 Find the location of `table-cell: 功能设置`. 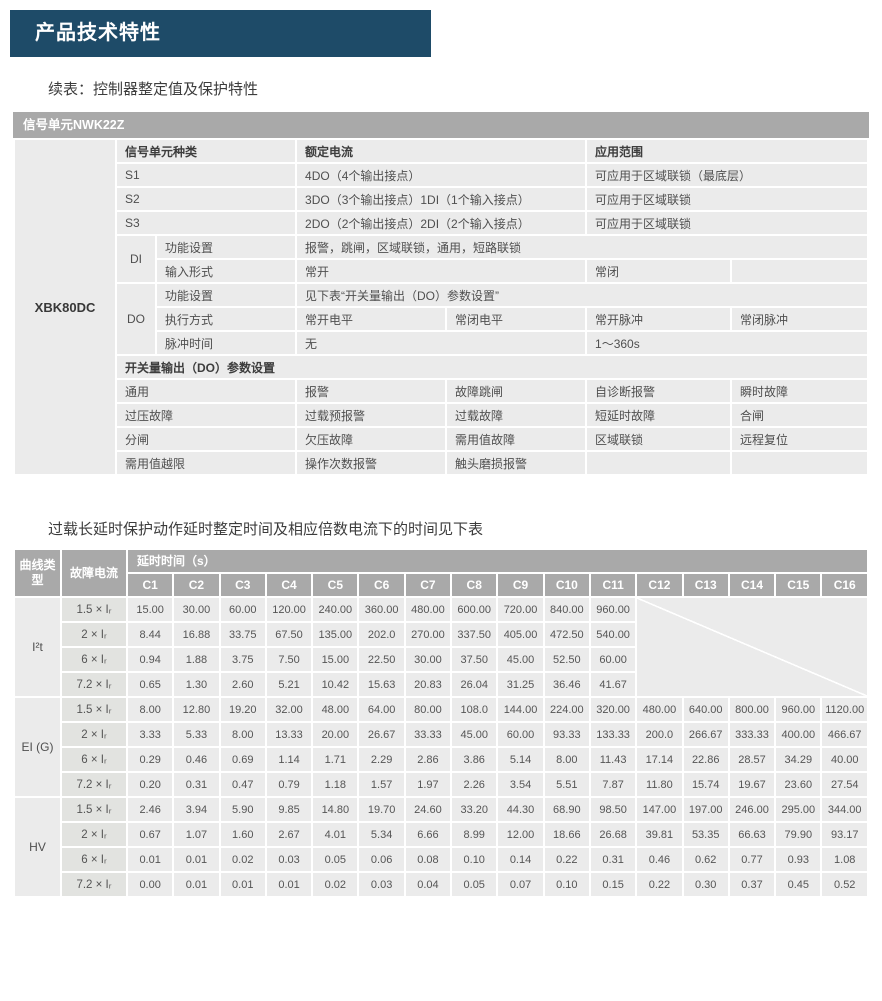

table-cell: 功能设置 is located at coordinates (226, 247).